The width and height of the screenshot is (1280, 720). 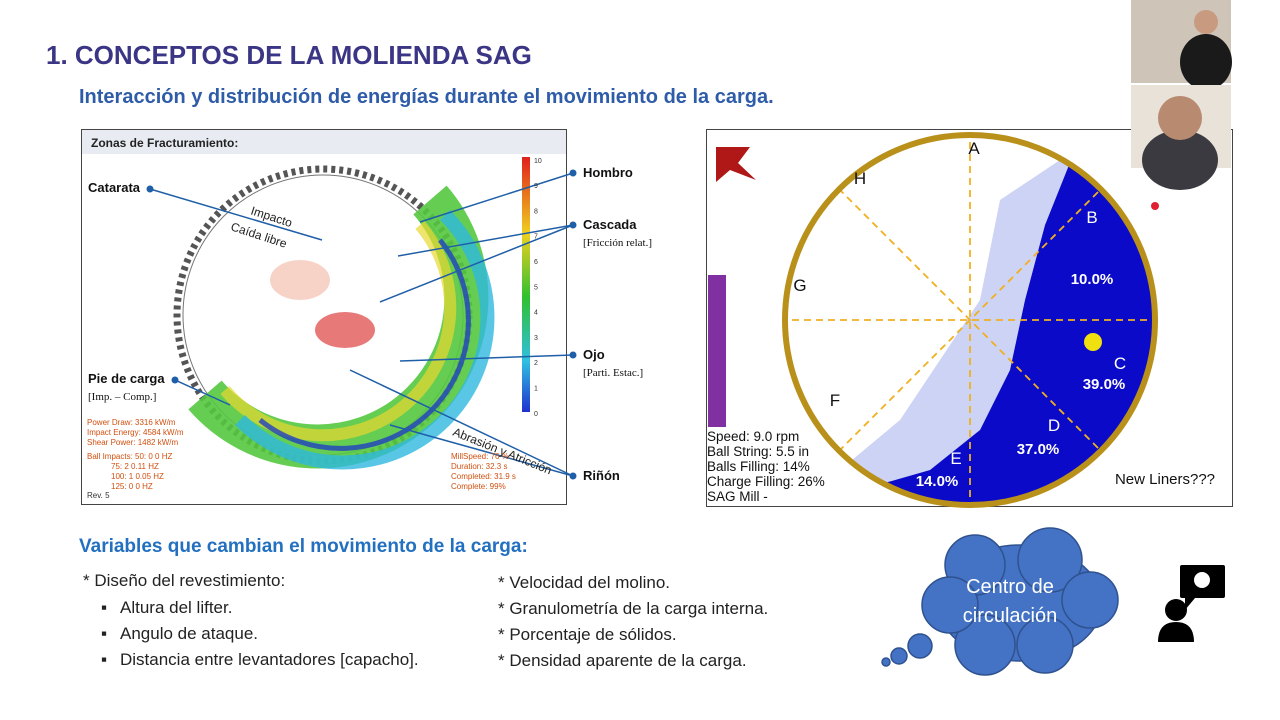 I want to click on impact-stat: Ball Impacts: 50: 0 0 HZ, so click(x=129, y=456).